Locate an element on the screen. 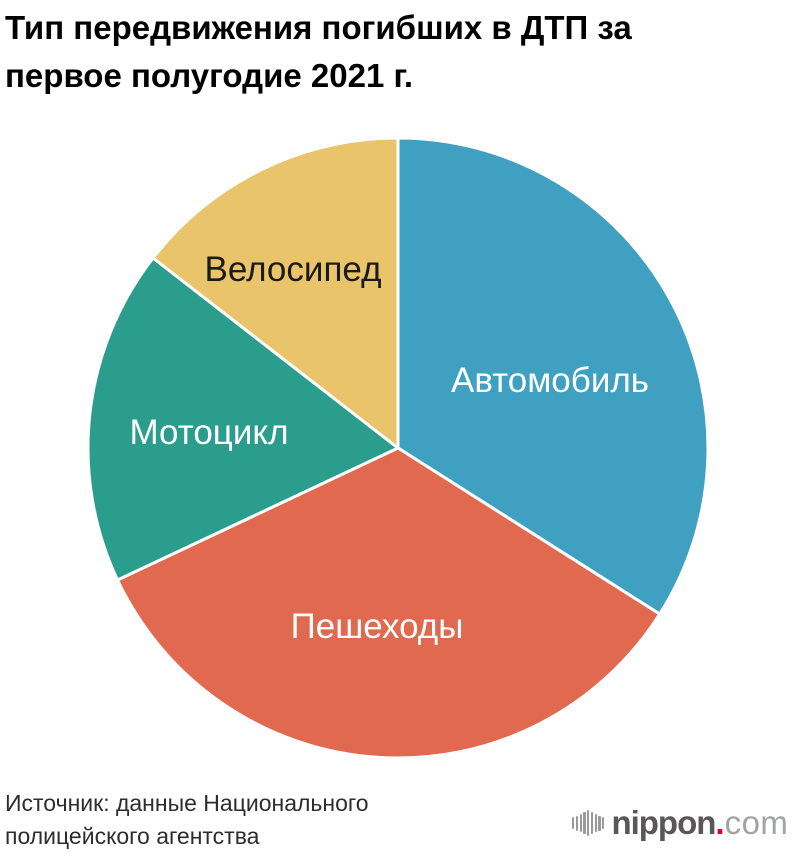 The width and height of the screenshot is (800, 853). pie-label-pedestrians: Пешеходы is located at coordinates (377, 626).